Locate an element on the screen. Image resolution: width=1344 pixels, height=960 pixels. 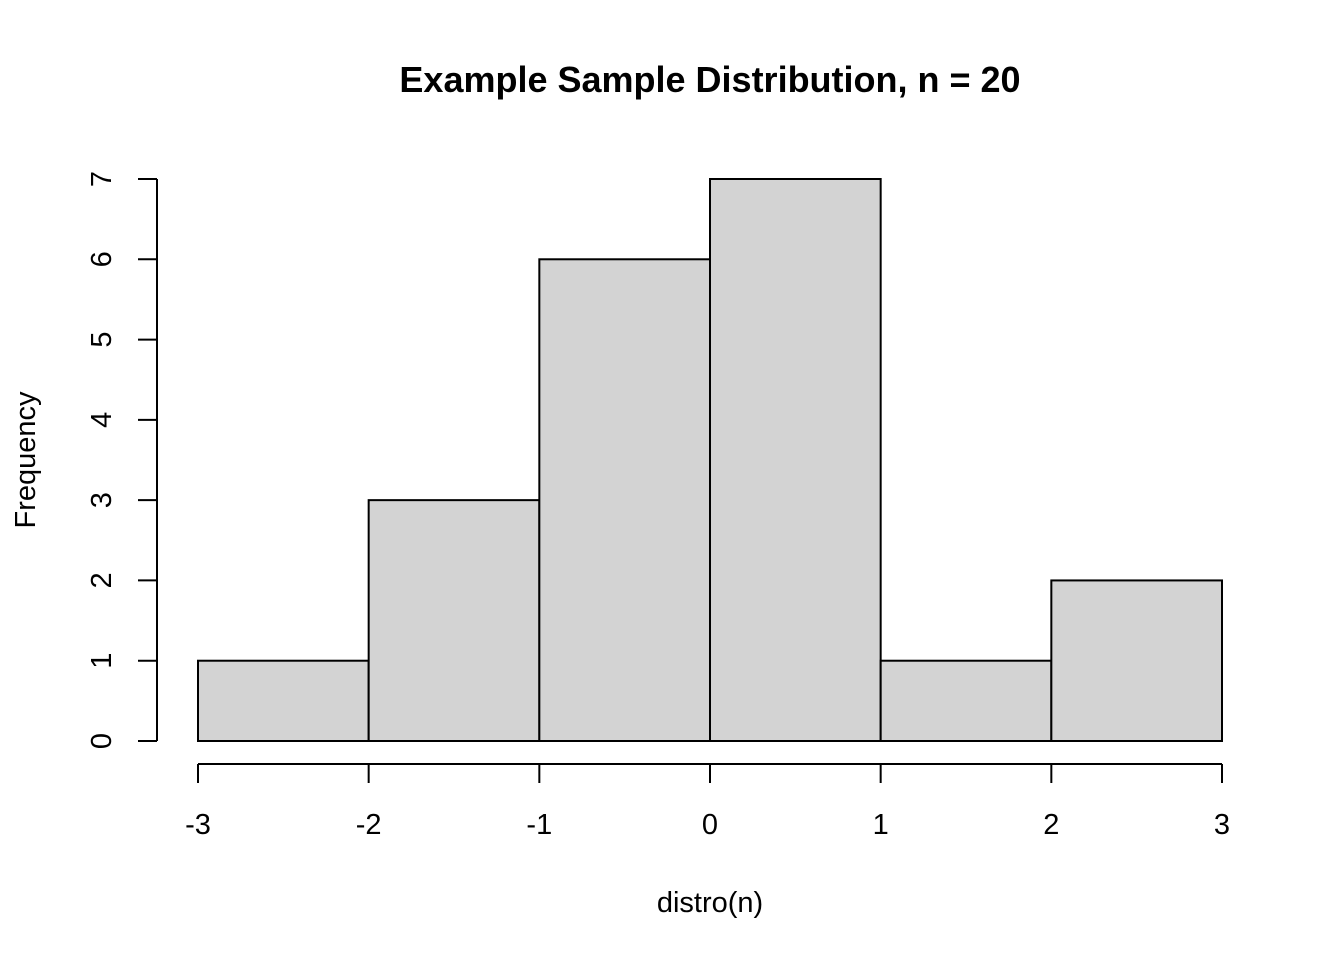
x-tick-label: 2 is located at coordinates (1051, 825).